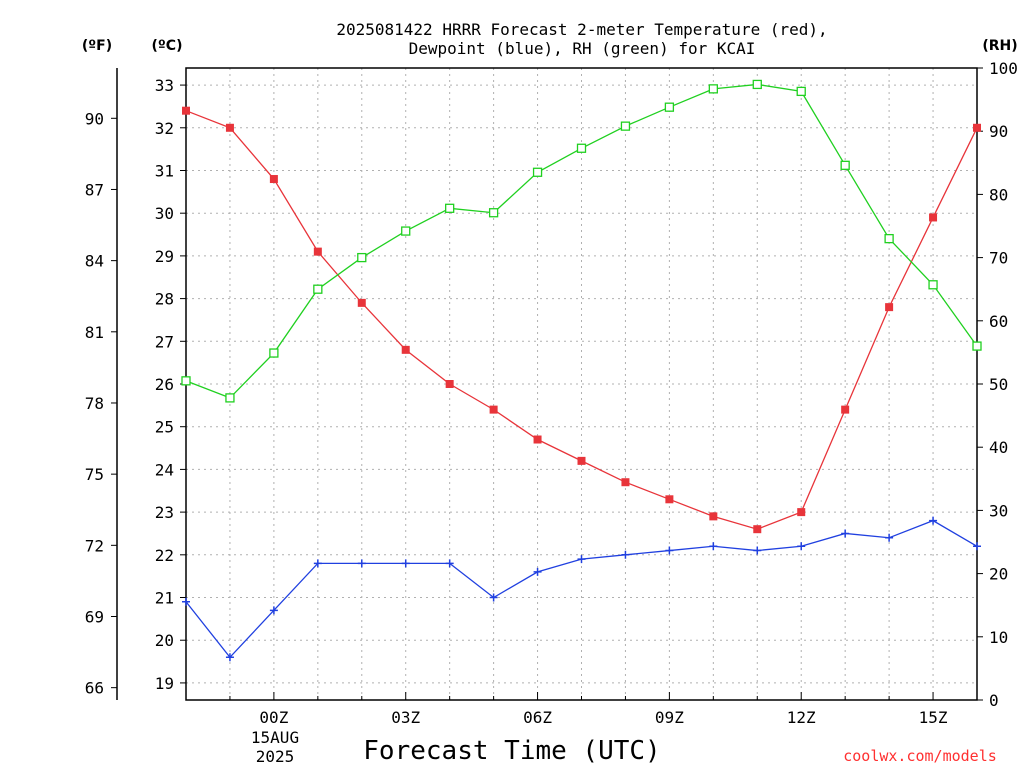 Image resolution: width=1024 pixels, height=768 pixels. What do you see at coordinates (998, 194) in the screenshot?
I see `rh-tick-label: 80` at bounding box center [998, 194].